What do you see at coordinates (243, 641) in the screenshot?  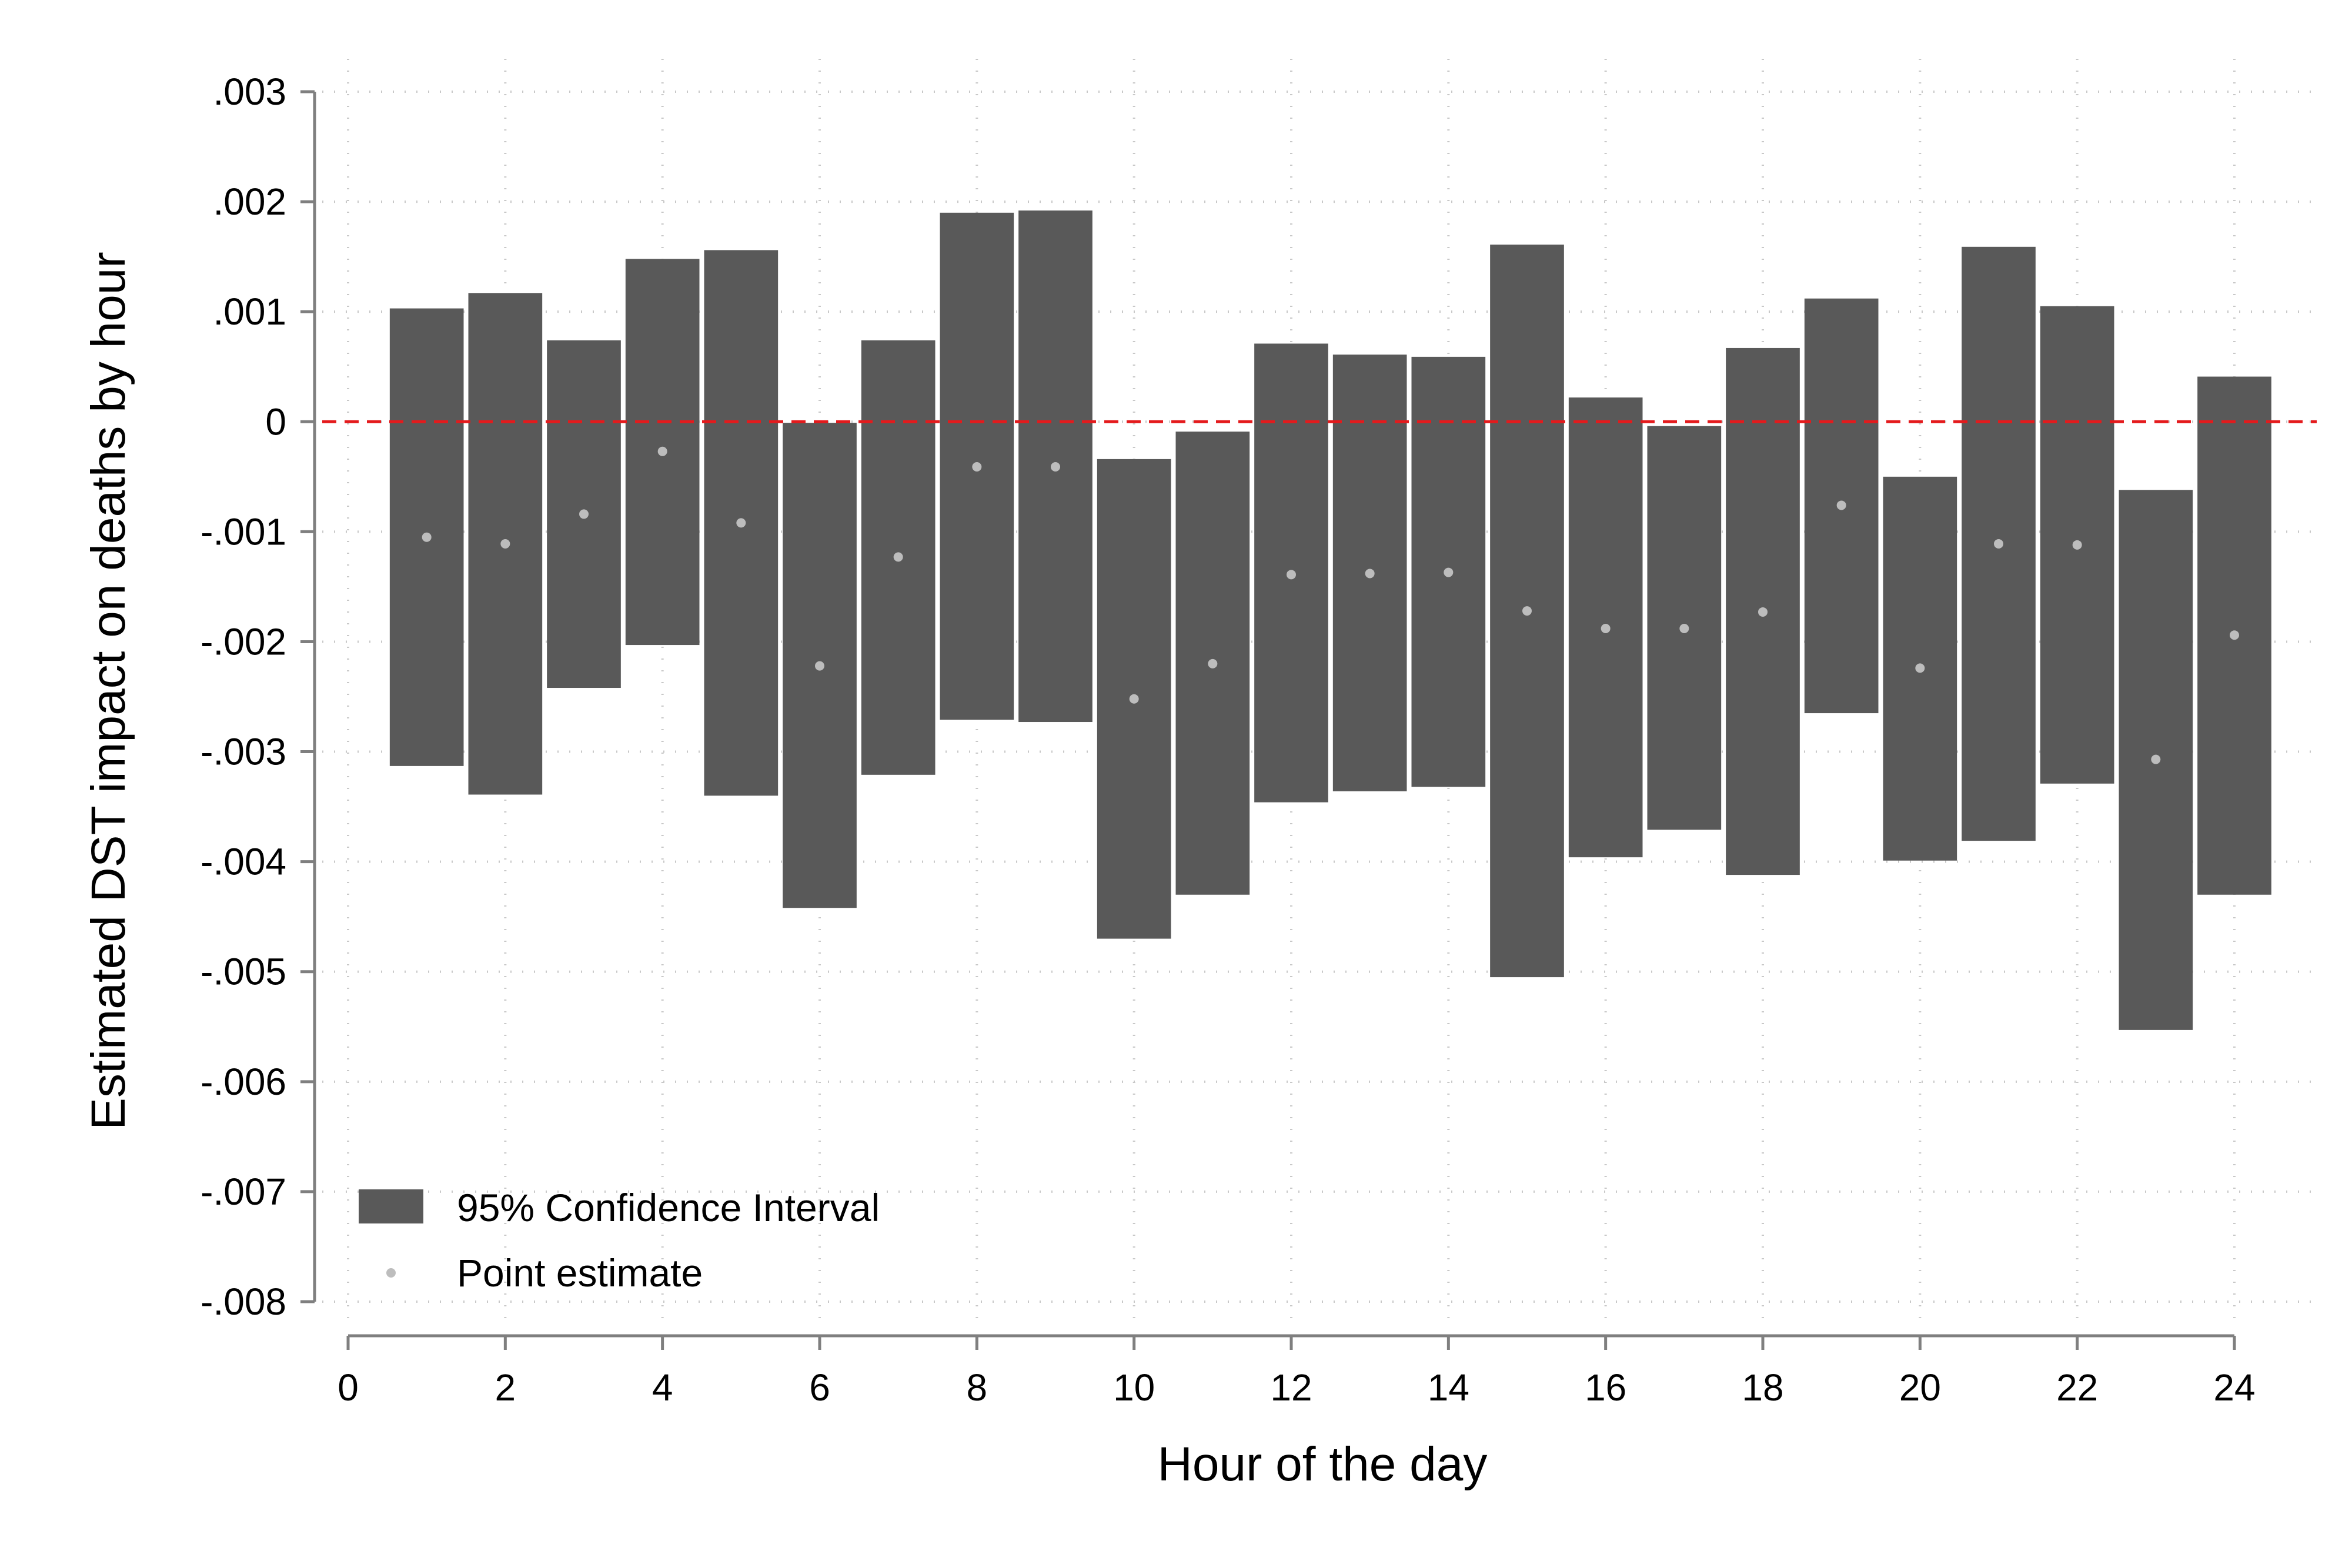 I see `y-tick-label: -.002` at bounding box center [243, 641].